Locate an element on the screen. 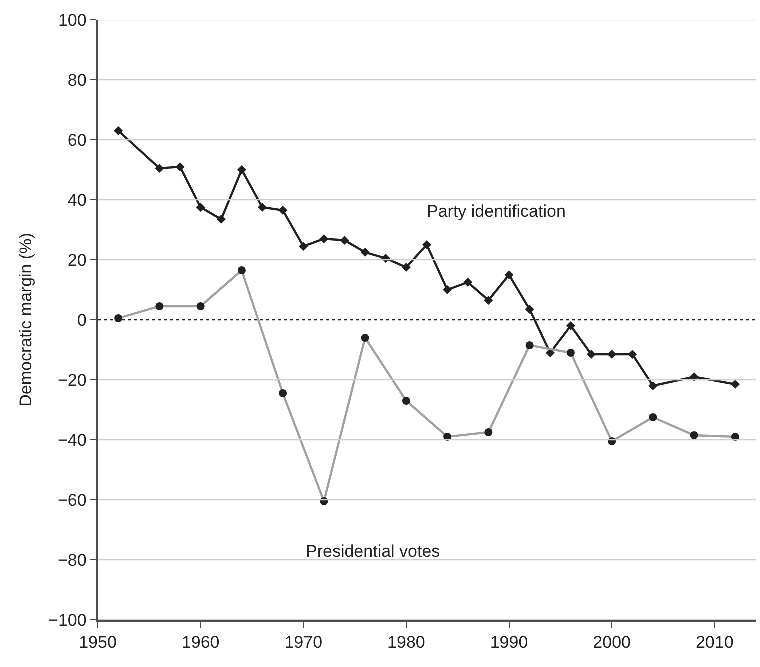  x-tick-label: 1960 is located at coordinates (201, 642).